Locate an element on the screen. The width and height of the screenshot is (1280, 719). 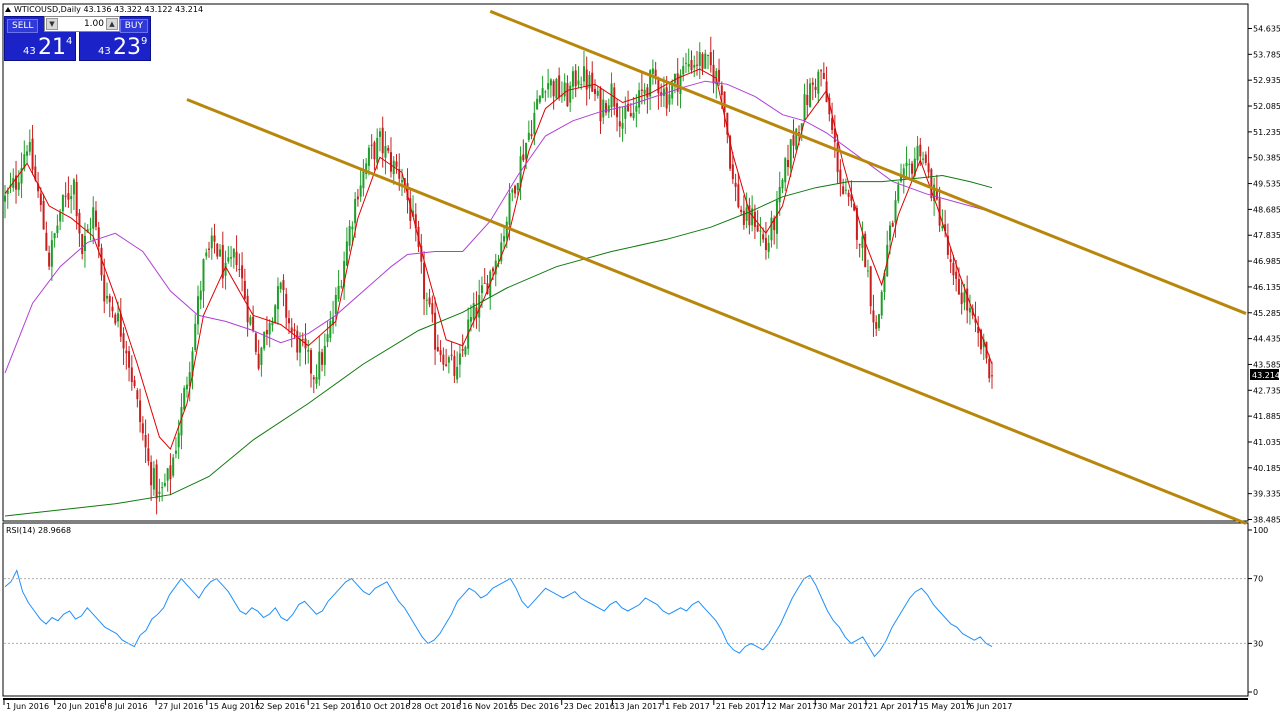
lot-decrease-button: ▼ is located at coordinates (52, 24).